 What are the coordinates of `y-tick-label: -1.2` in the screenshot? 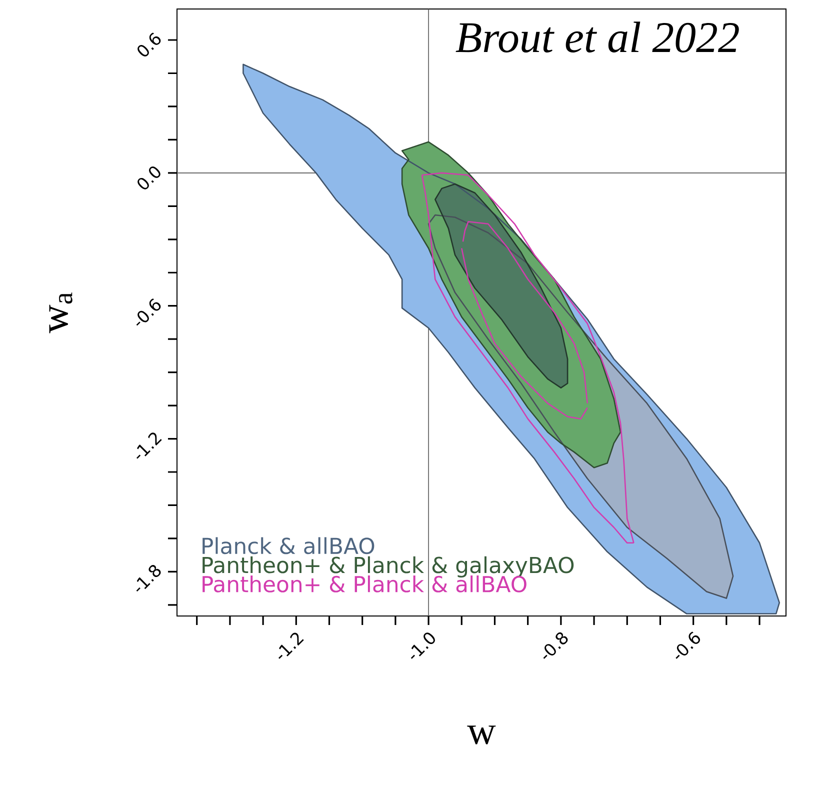 It's located at (149, 445).